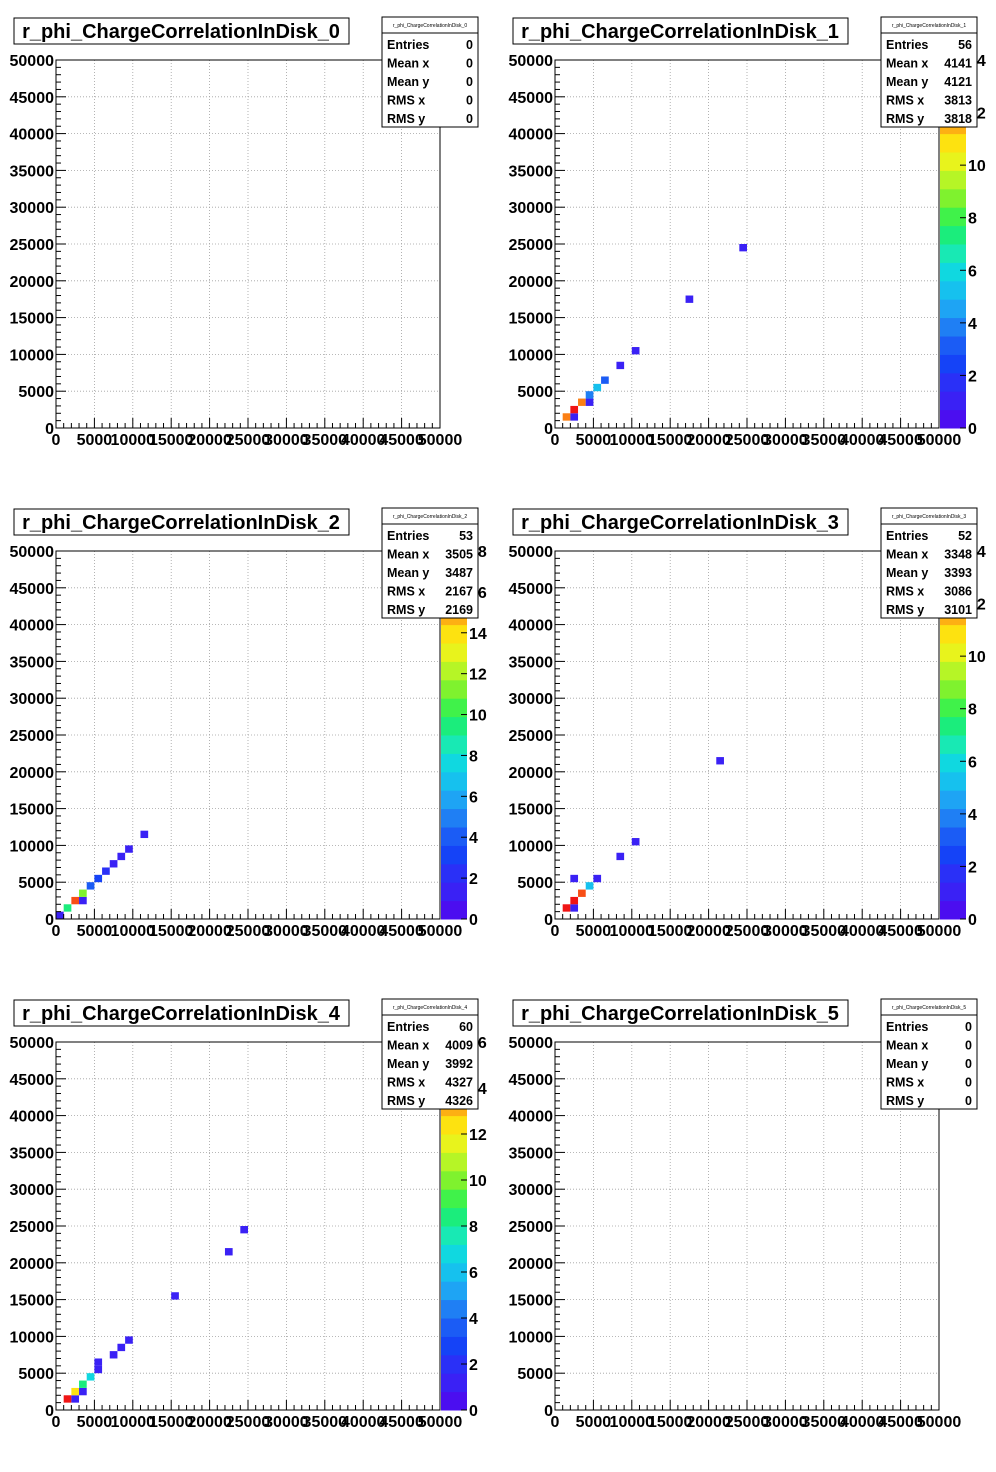 The image size is (996, 1472). What do you see at coordinates (965, 536) in the screenshot?
I see `stats-value: 52` at bounding box center [965, 536].